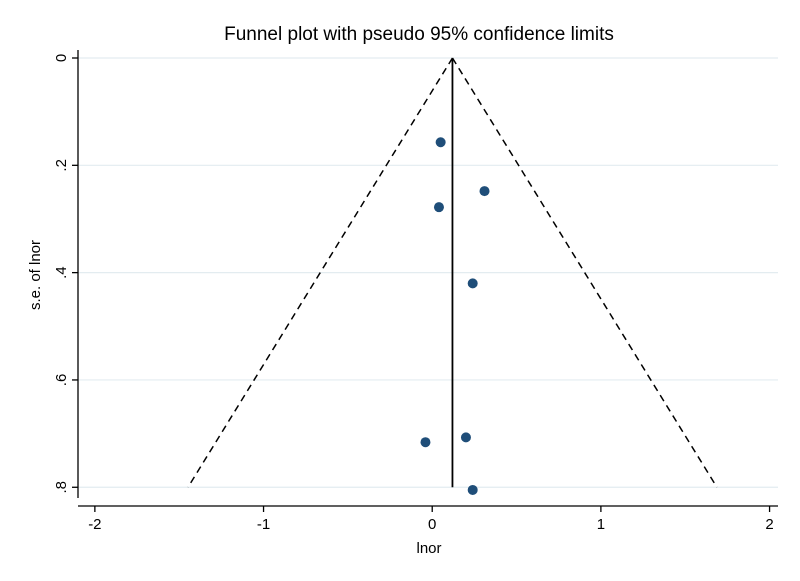 This screenshot has height=581, width=800. Describe the element at coordinates (432, 524) in the screenshot. I see `x-tick-label-2: 0` at that location.